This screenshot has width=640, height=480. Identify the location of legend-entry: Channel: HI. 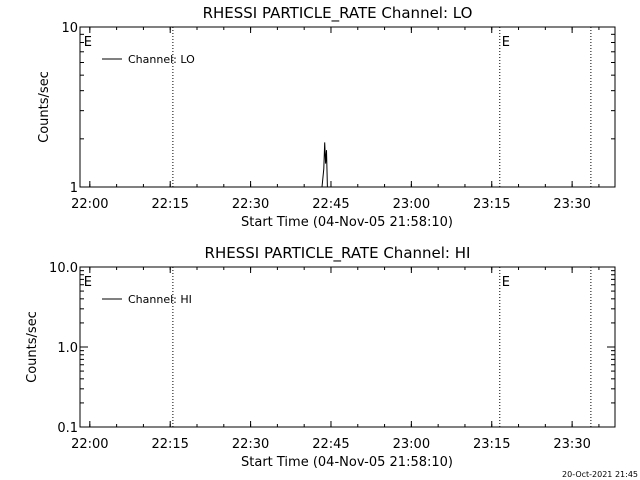
(160, 299).